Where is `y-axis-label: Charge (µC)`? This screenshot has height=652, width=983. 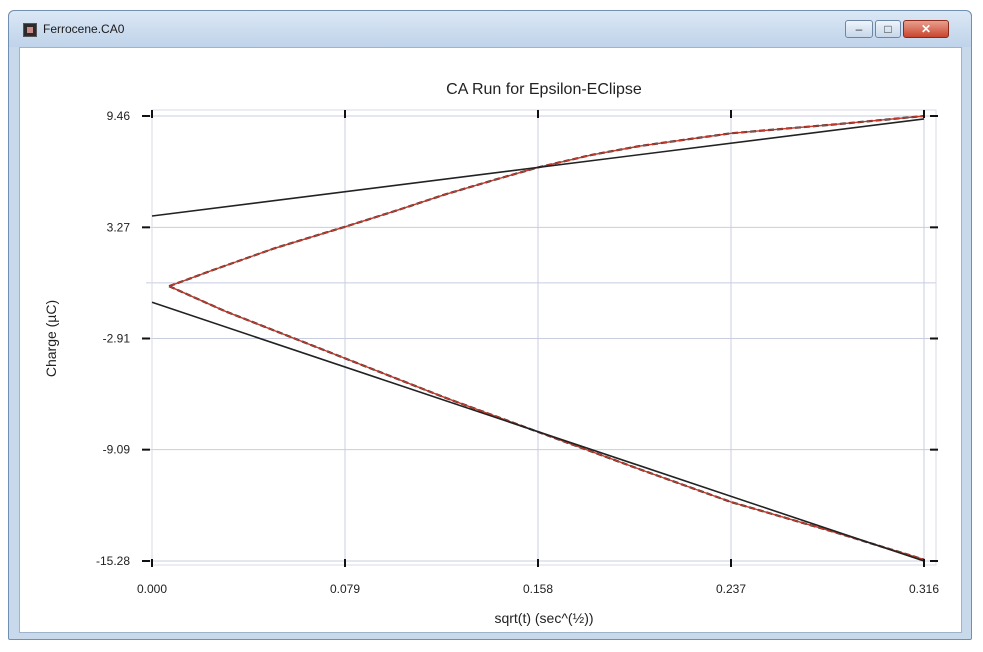 y-axis-label: Charge (µC) is located at coordinates (51, 338).